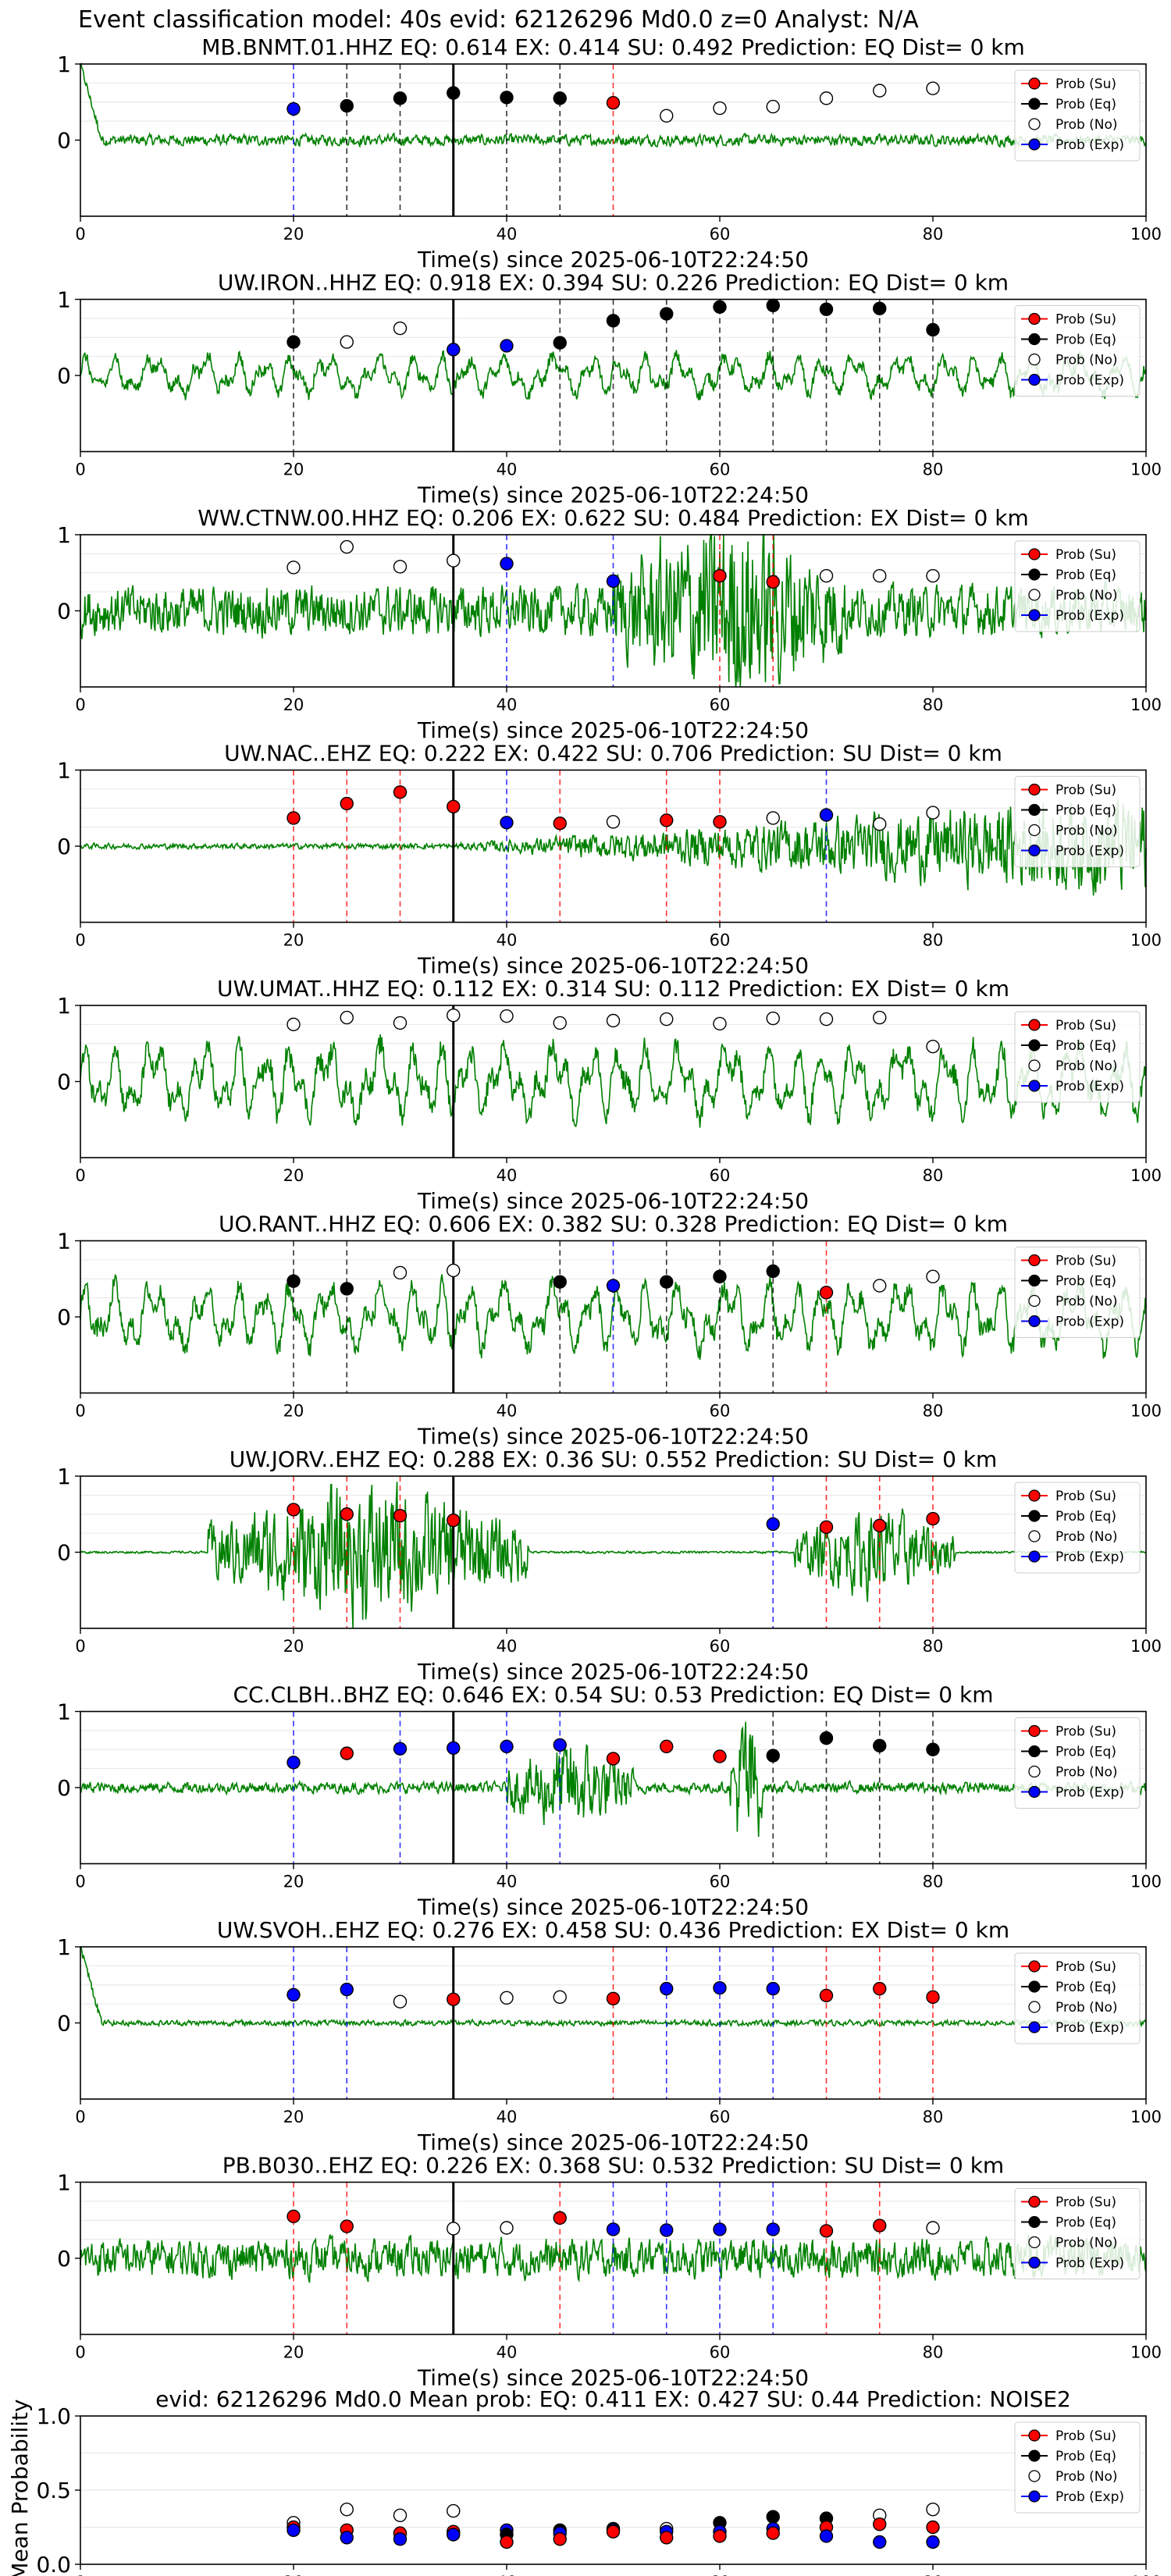 This screenshot has height=2576, width=1171. Describe the element at coordinates (1086, 595) in the screenshot. I see `legend-label-no: Prob (No)` at that location.